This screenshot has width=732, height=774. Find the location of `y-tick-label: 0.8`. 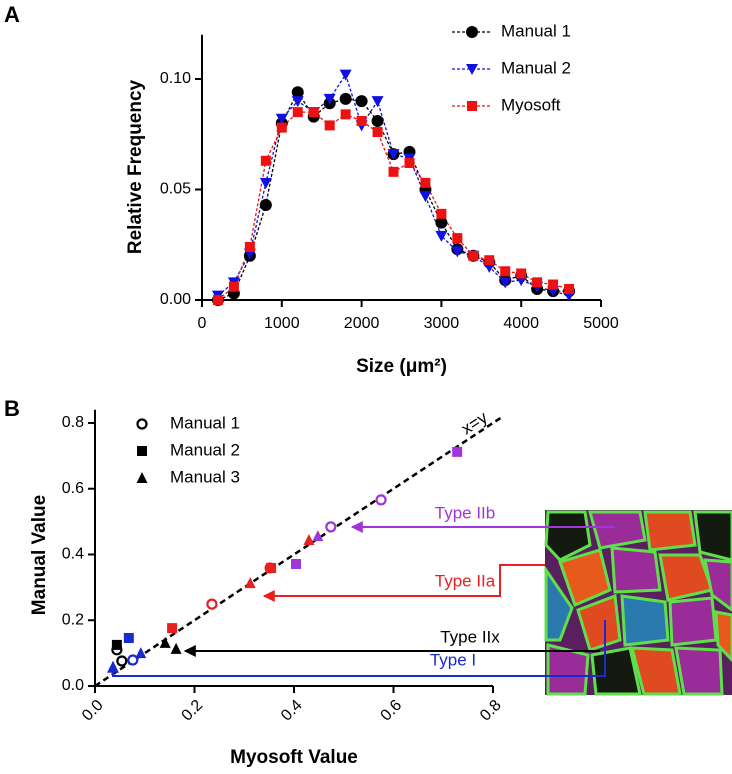

y-tick-label: 0.8 is located at coordinates (73, 422).